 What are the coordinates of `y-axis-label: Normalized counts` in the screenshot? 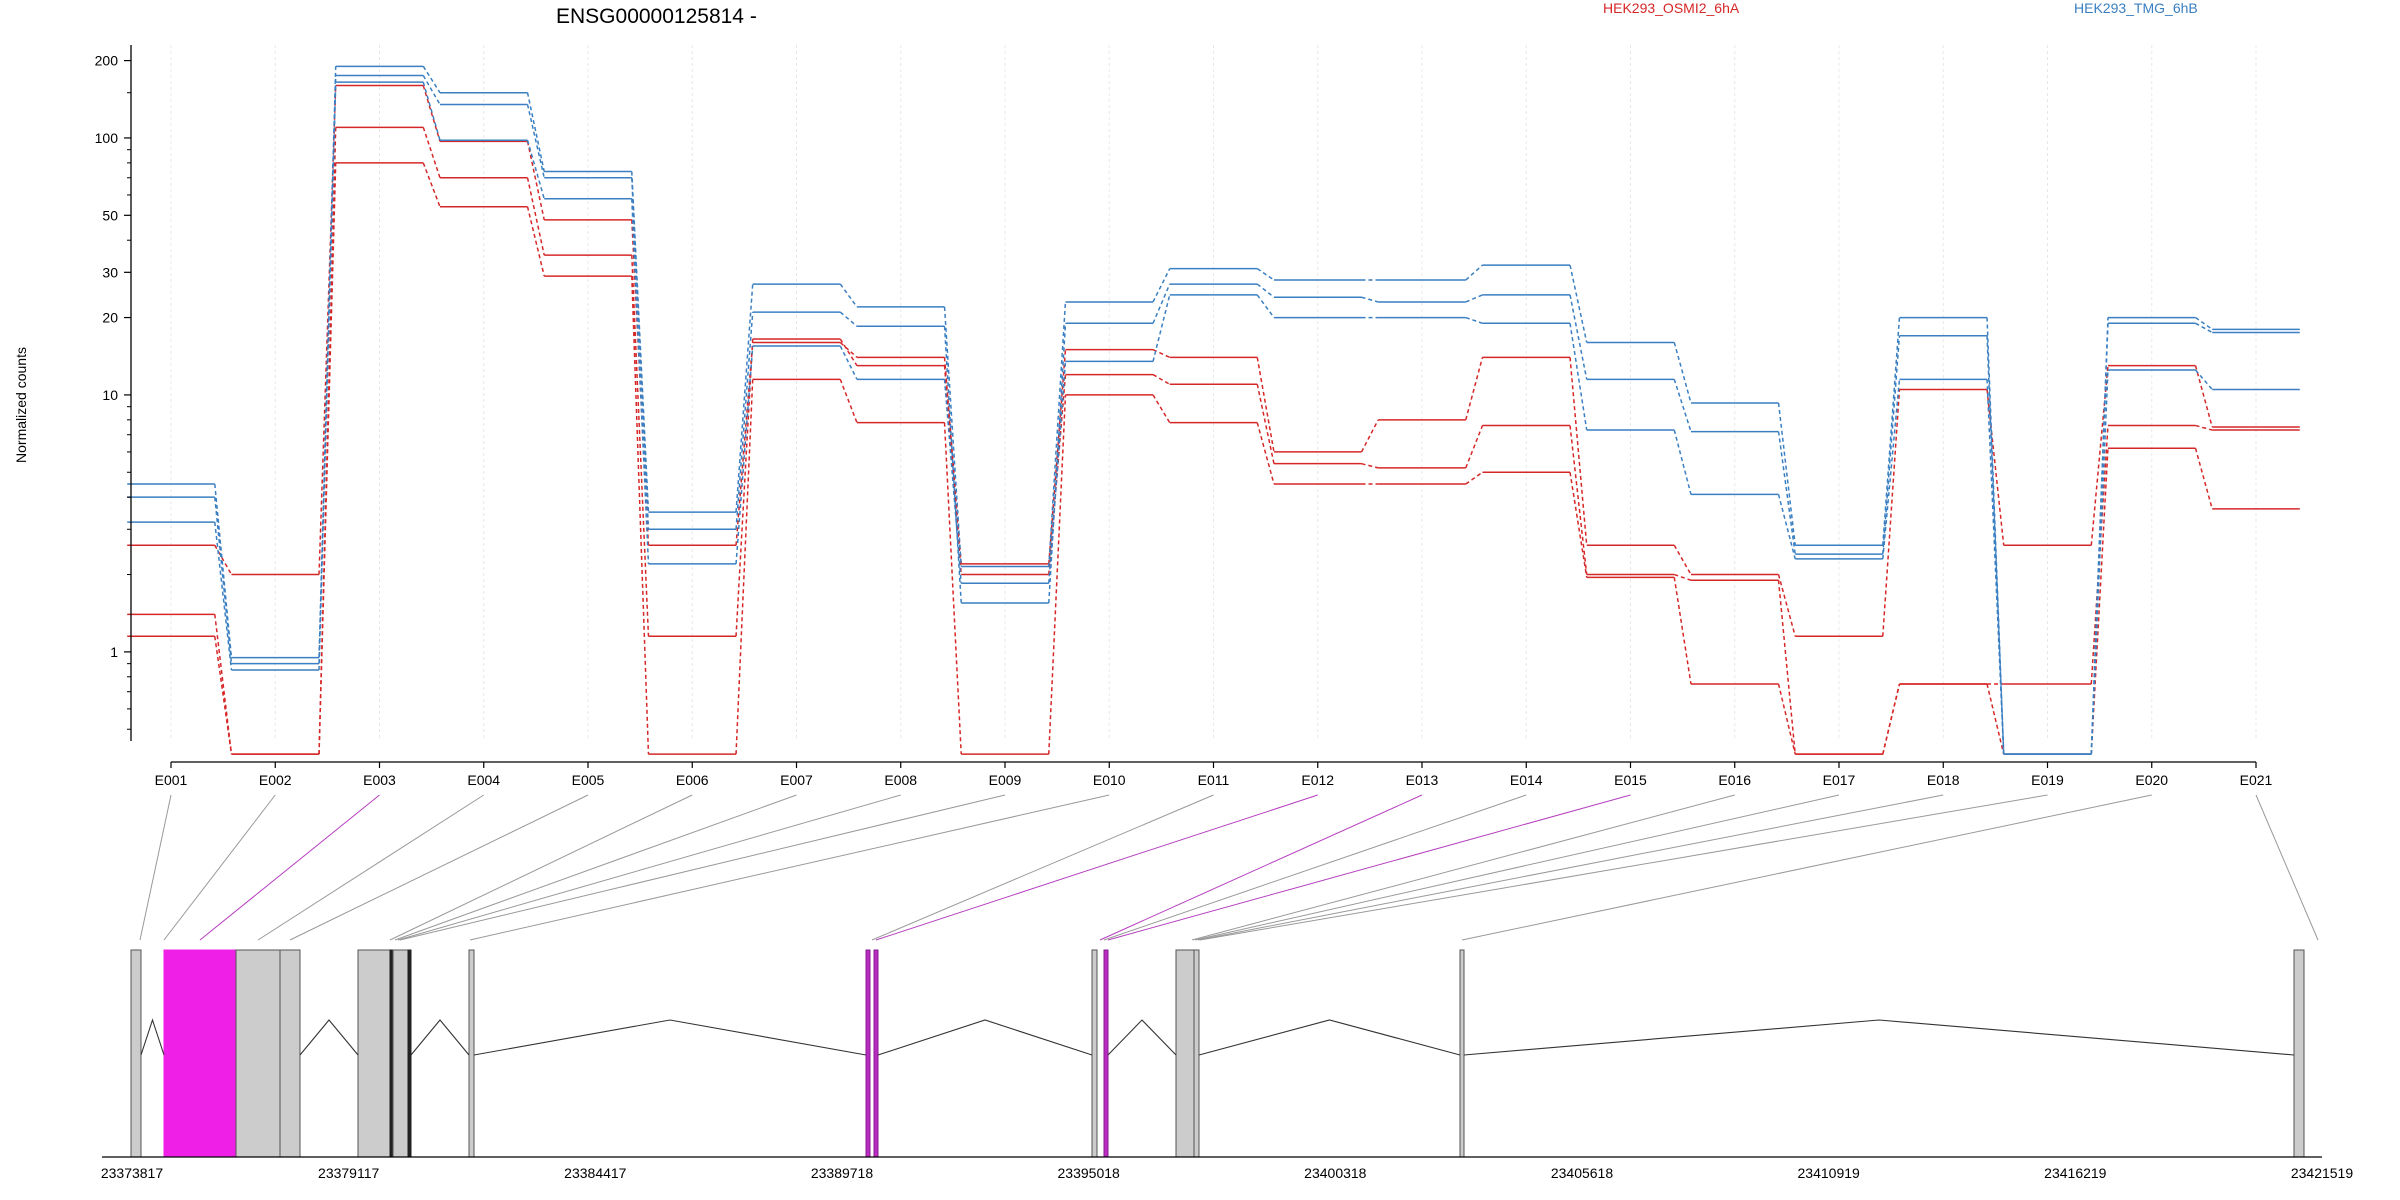 It's located at (21, 405).